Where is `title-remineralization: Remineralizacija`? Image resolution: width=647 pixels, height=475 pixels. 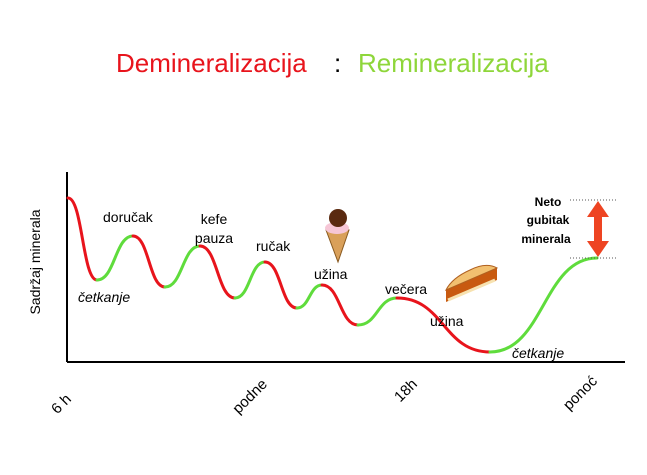 title-remineralization: Remineralizacija is located at coordinates (453, 63).